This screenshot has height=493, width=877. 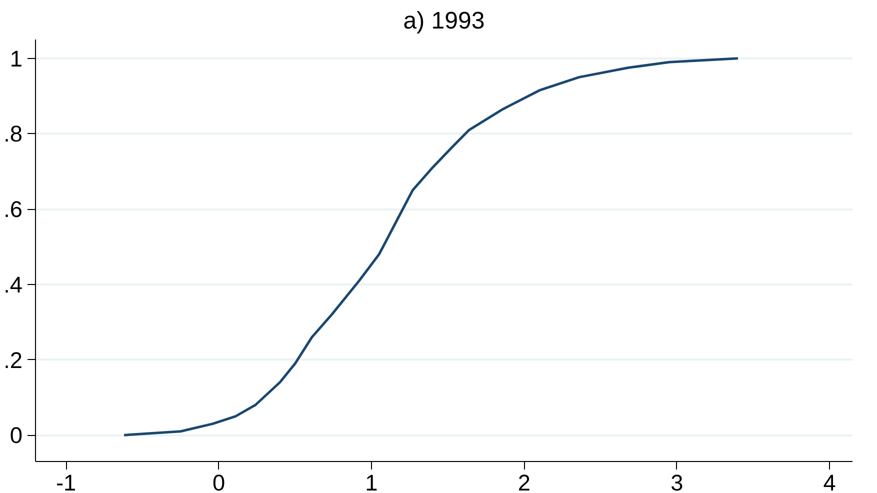 I want to click on x-tick-label: -1, so click(x=66, y=481).